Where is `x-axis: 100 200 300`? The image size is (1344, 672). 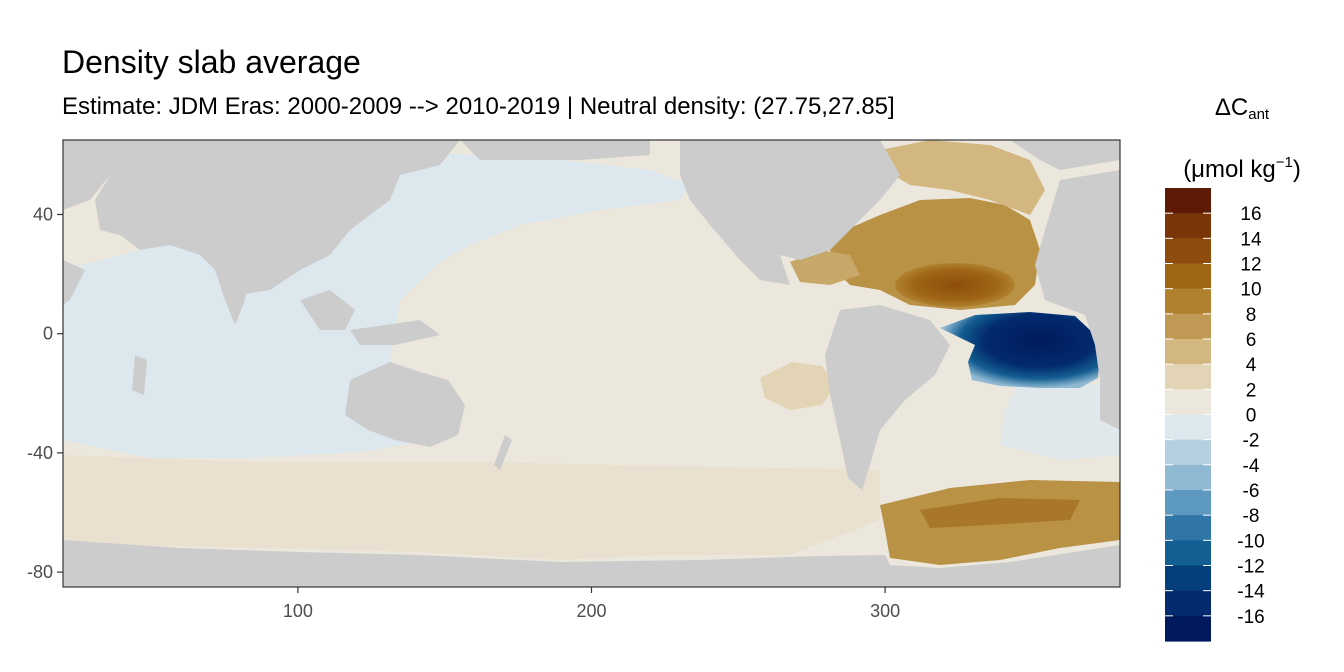 x-axis: 100 200 300 is located at coordinates (591, 604).